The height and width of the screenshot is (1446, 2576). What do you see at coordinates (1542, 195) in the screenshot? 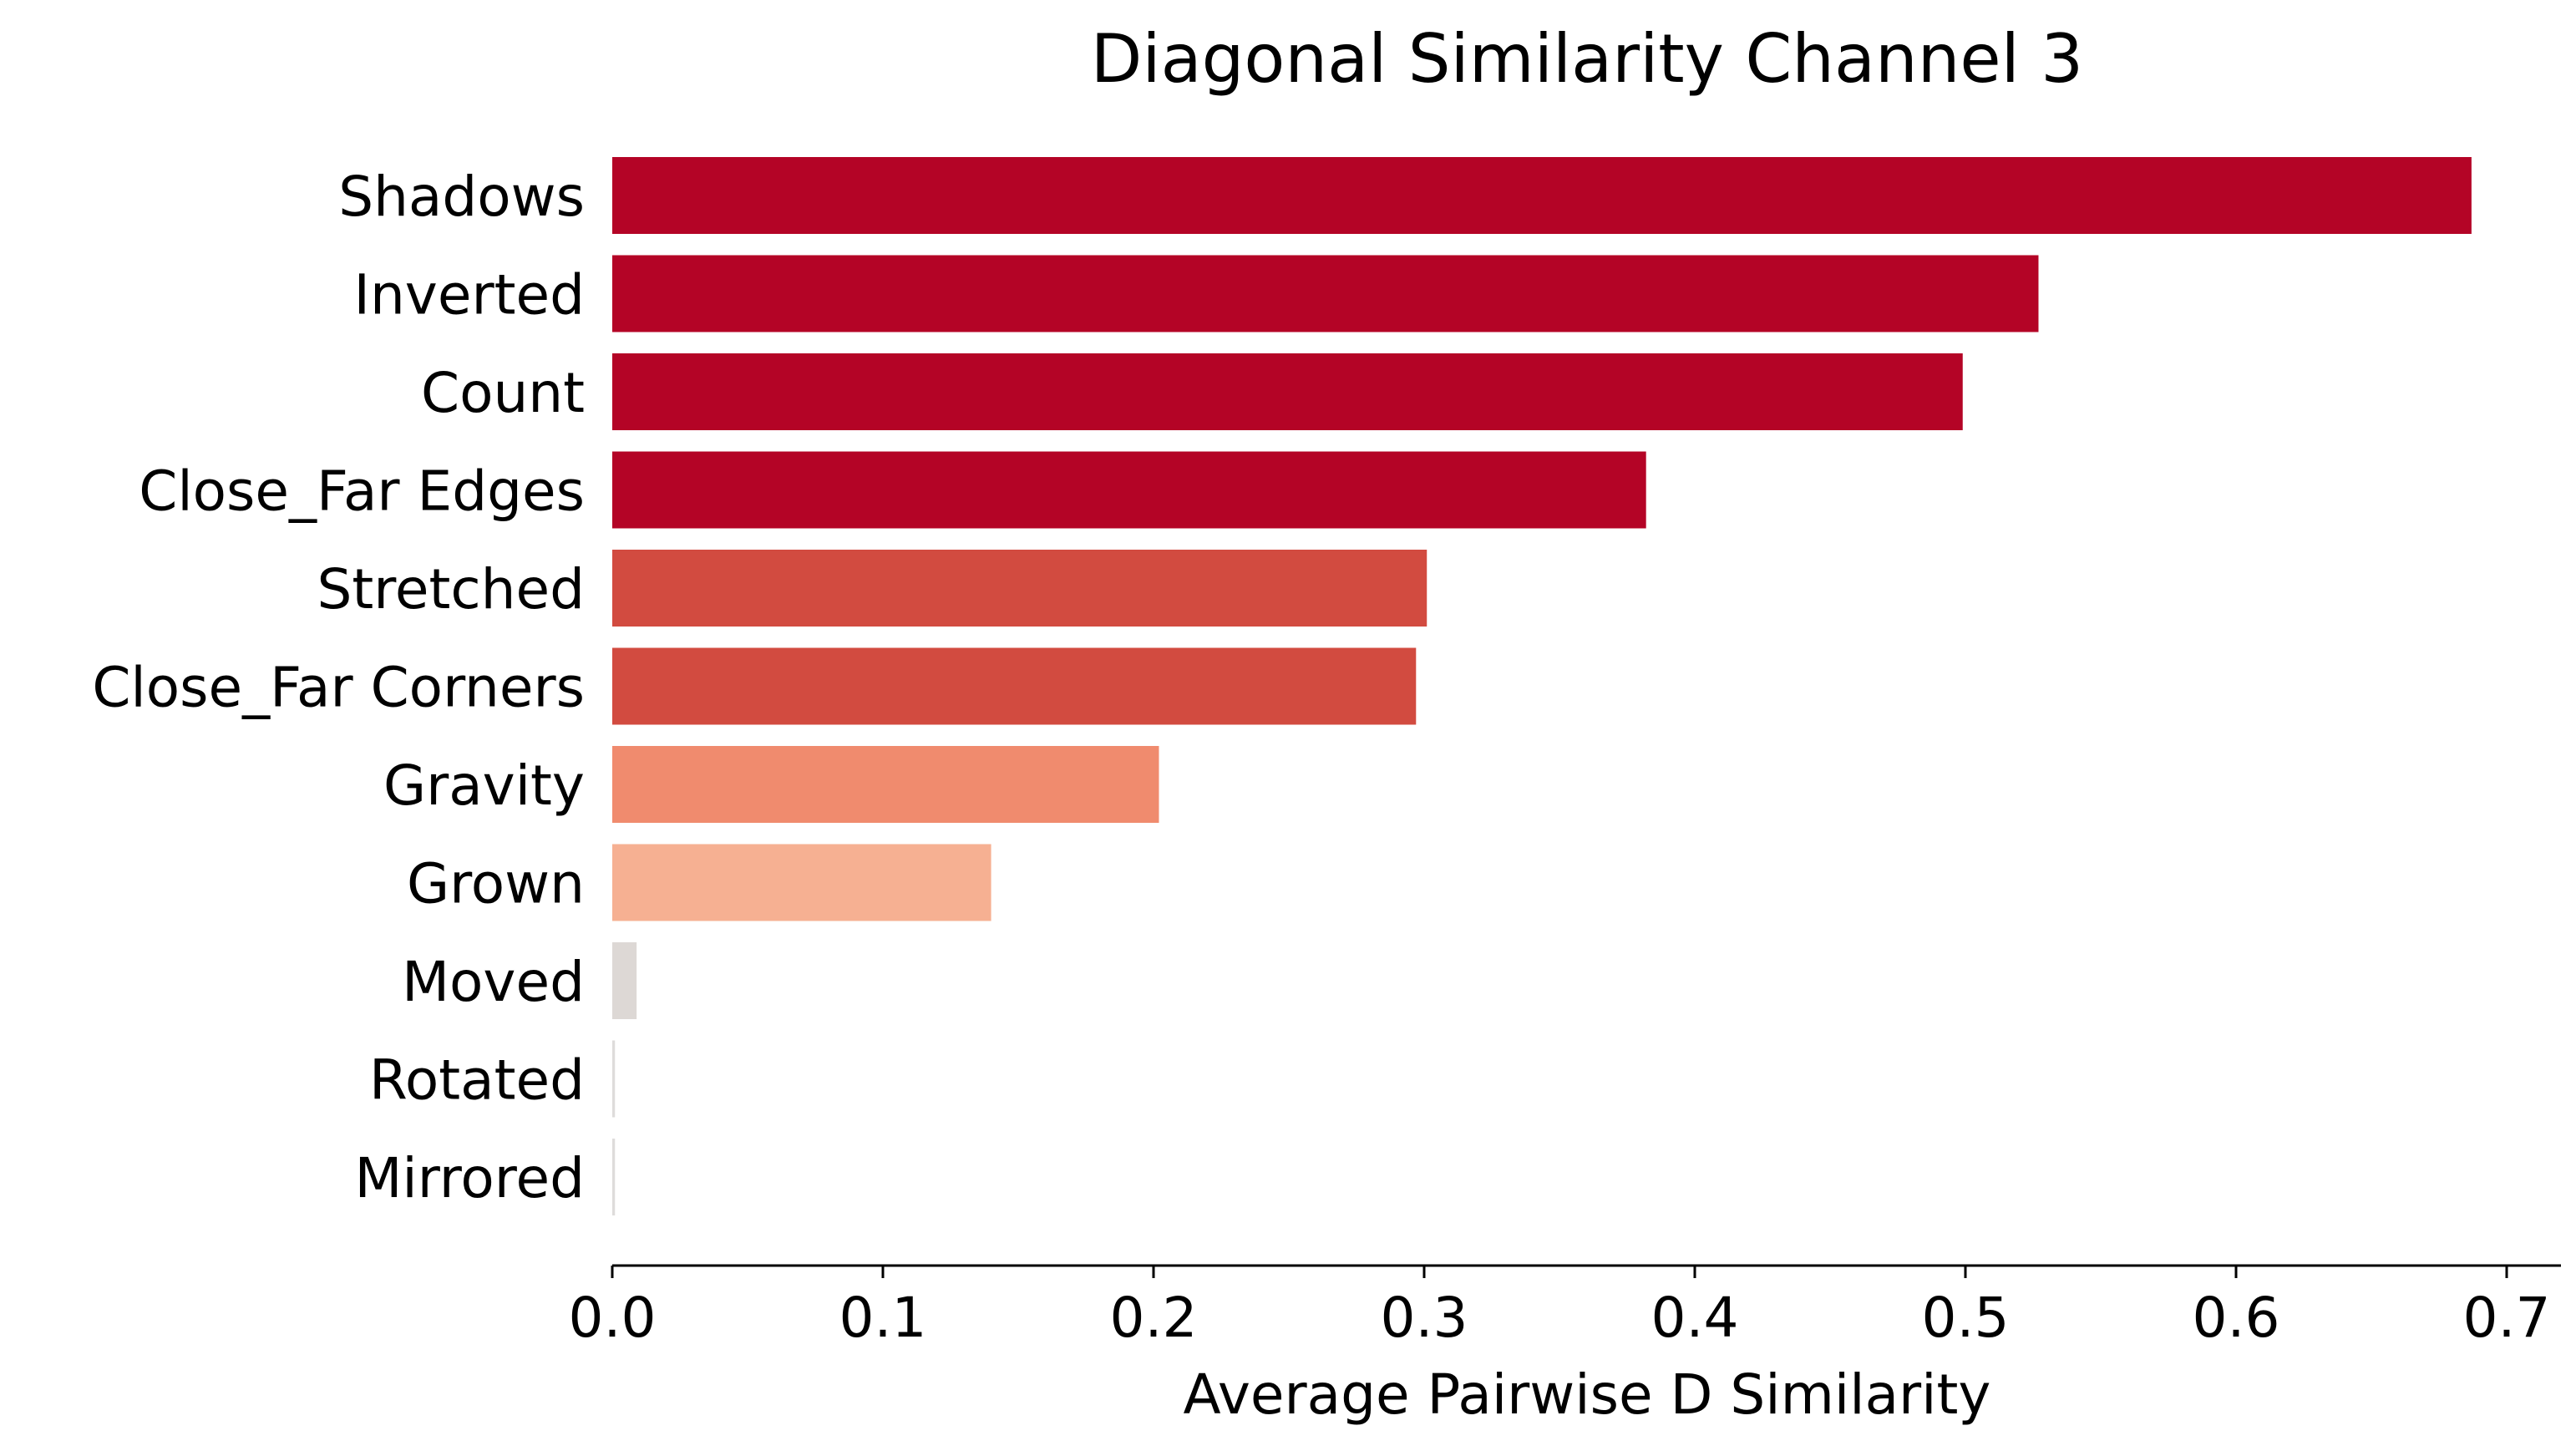
I see `bar-shadows` at bounding box center [1542, 195].